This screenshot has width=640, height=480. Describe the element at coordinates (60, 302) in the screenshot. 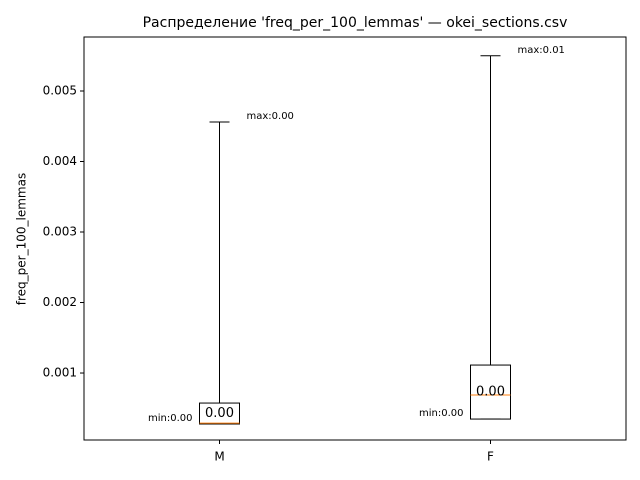

I see `y-tick-label: 0.002` at that location.